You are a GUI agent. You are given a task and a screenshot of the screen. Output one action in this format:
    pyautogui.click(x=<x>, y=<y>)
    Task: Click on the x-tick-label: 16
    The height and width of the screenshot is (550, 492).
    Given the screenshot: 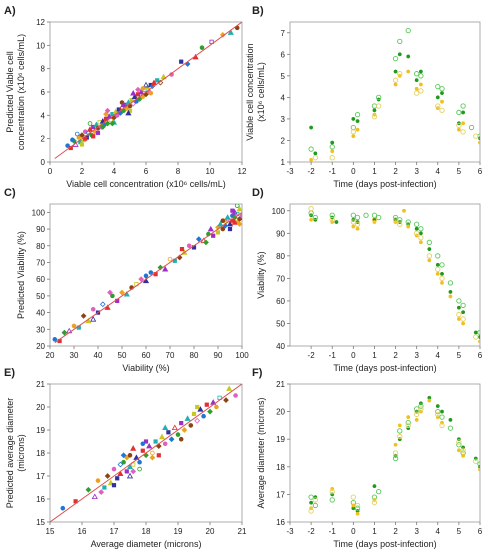 What is the action you would take?
    pyautogui.click(x=82, y=531)
    